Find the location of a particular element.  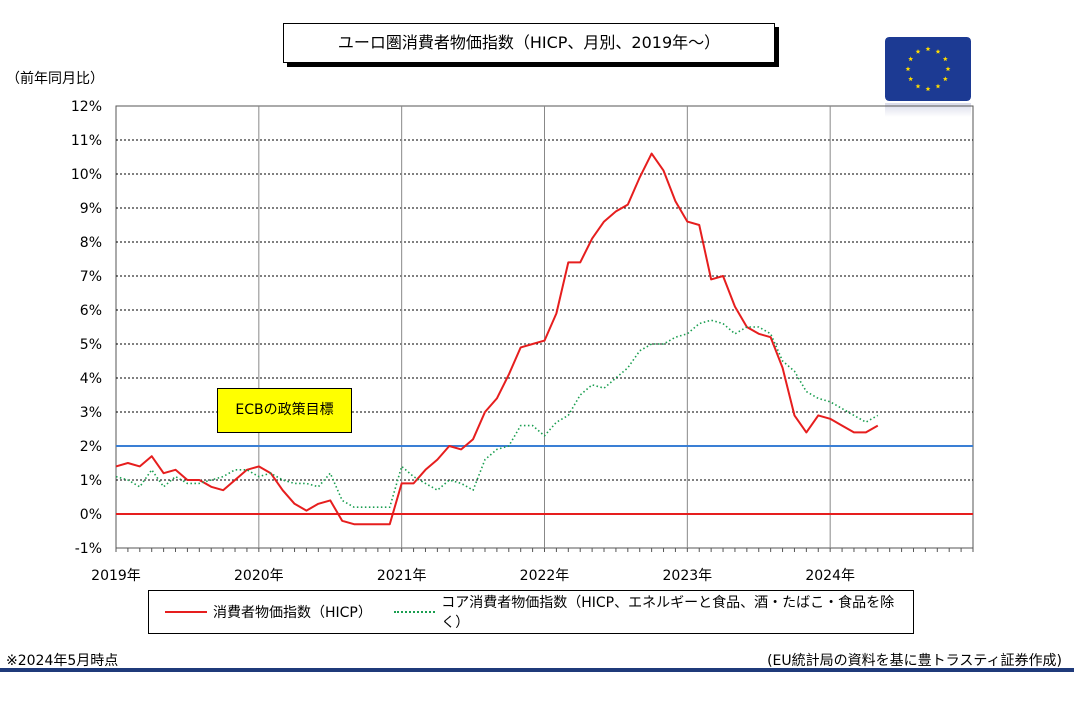

y-tick-label: 8% is located at coordinates (91, 243).